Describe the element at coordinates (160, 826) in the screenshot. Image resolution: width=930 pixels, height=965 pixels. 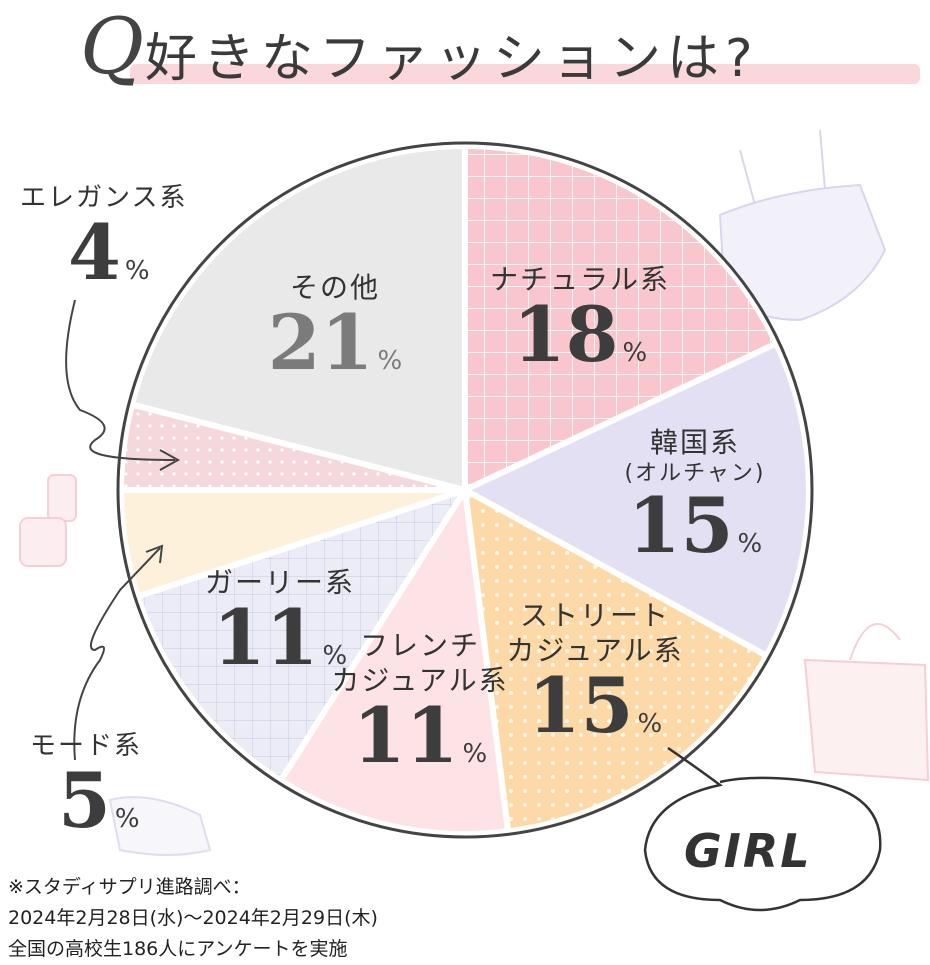
I see `shoe-illustration` at that location.